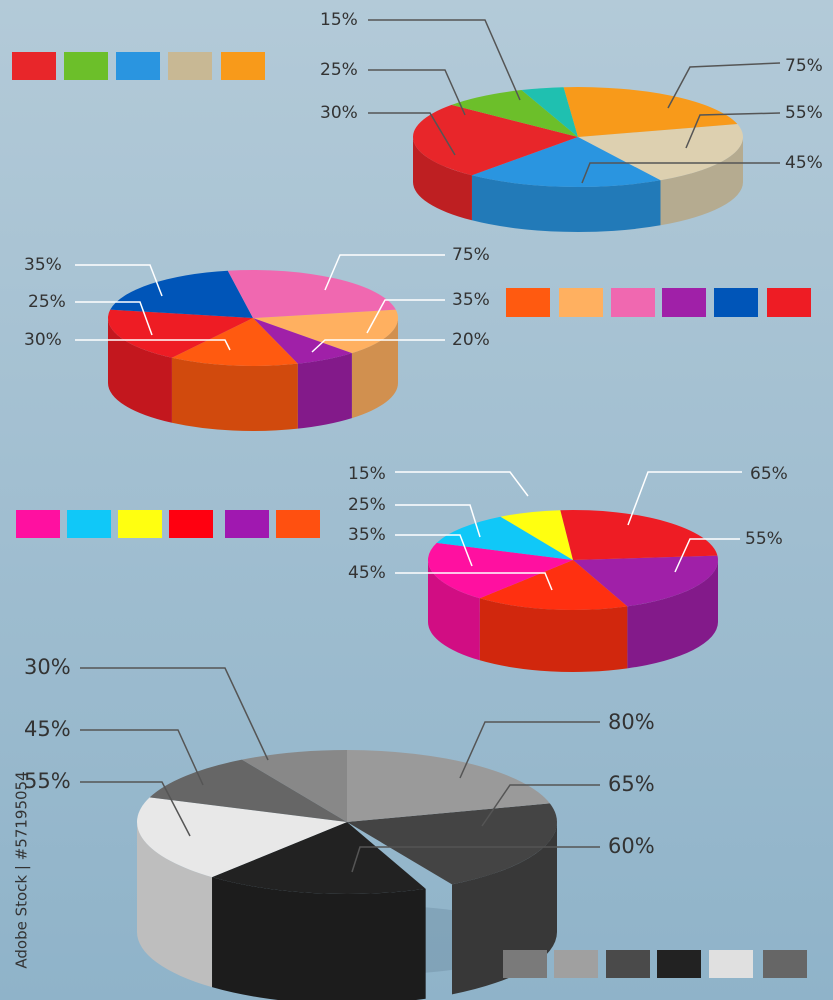 Image resolution: width=833 pixels, height=1000 pixels. Describe the element at coordinates (367, 505) in the screenshot. I see `pie-label: 25%` at that location.